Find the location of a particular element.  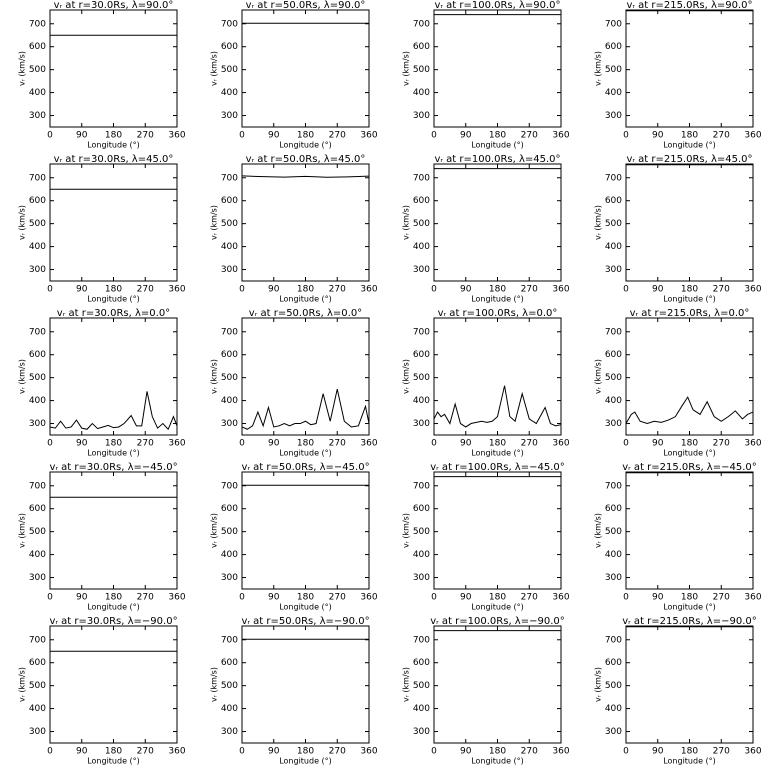

chart-title: vᵣ at r=100.0Rs, λ=−45.0° is located at coordinates (497, 467).